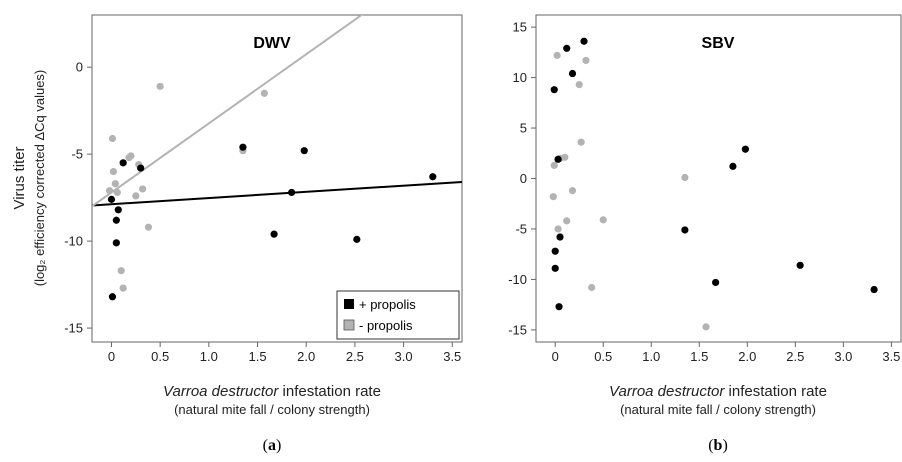 The image size is (902, 462). I want to click on x-axis-title-a: Varroa destructor infestation rate, so click(272, 391).